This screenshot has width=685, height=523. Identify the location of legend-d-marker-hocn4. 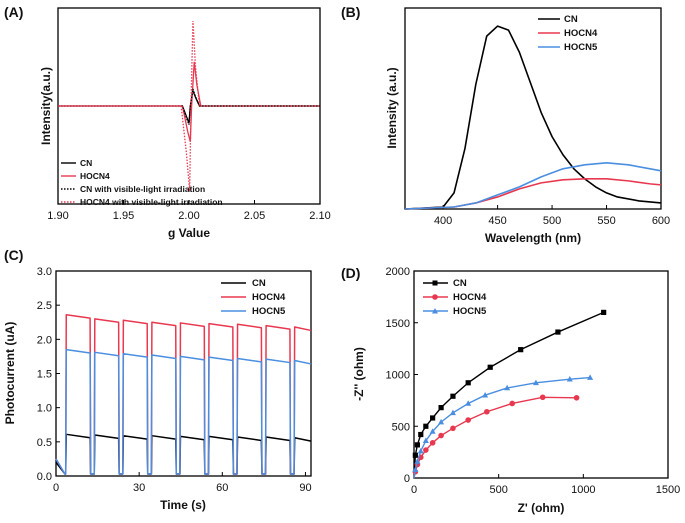
(435, 297).